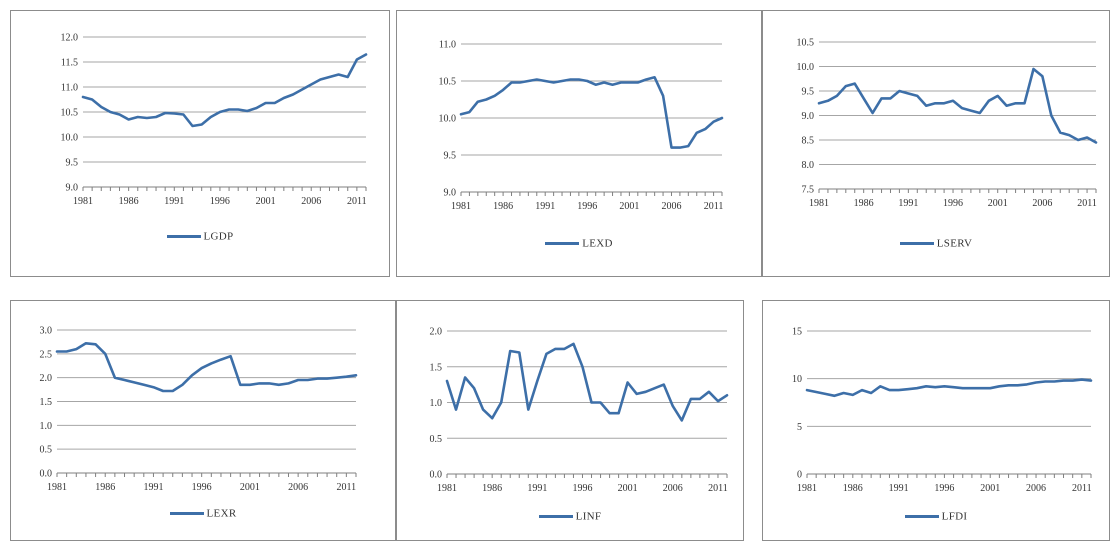 The image size is (1120, 543). What do you see at coordinates (69, 63) in the screenshot?
I see `y-tick-label: 11.5` at bounding box center [69, 63].